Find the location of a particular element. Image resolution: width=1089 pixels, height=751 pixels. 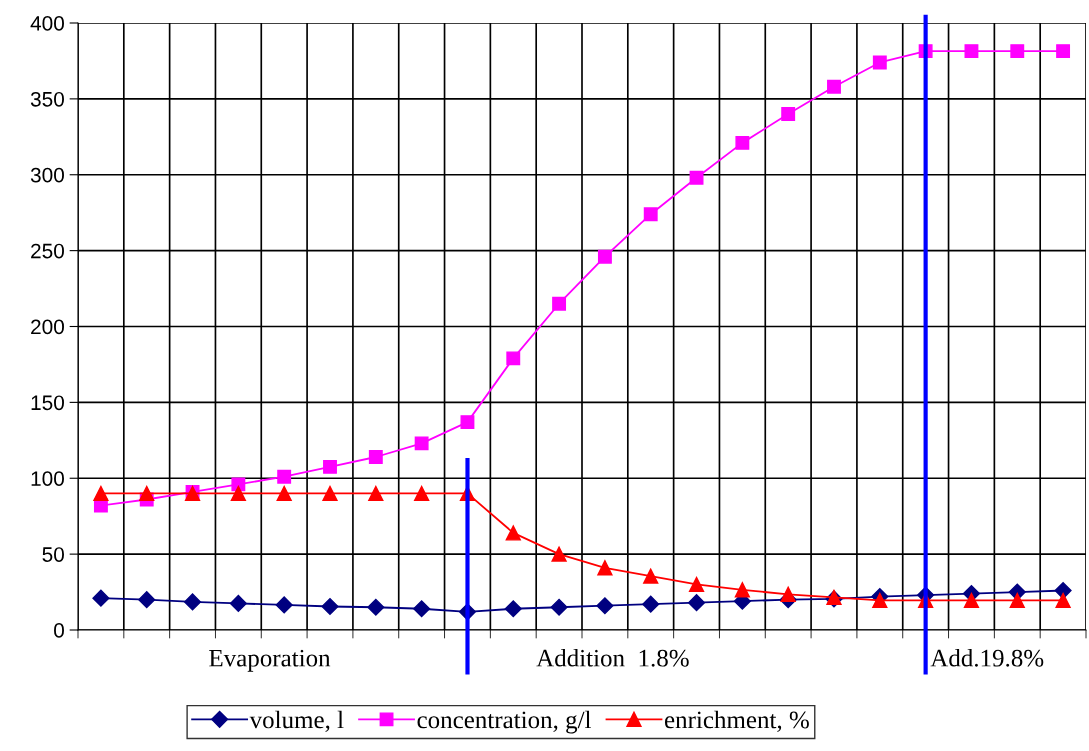

y-tick-label: 150 is located at coordinates (47, 403).